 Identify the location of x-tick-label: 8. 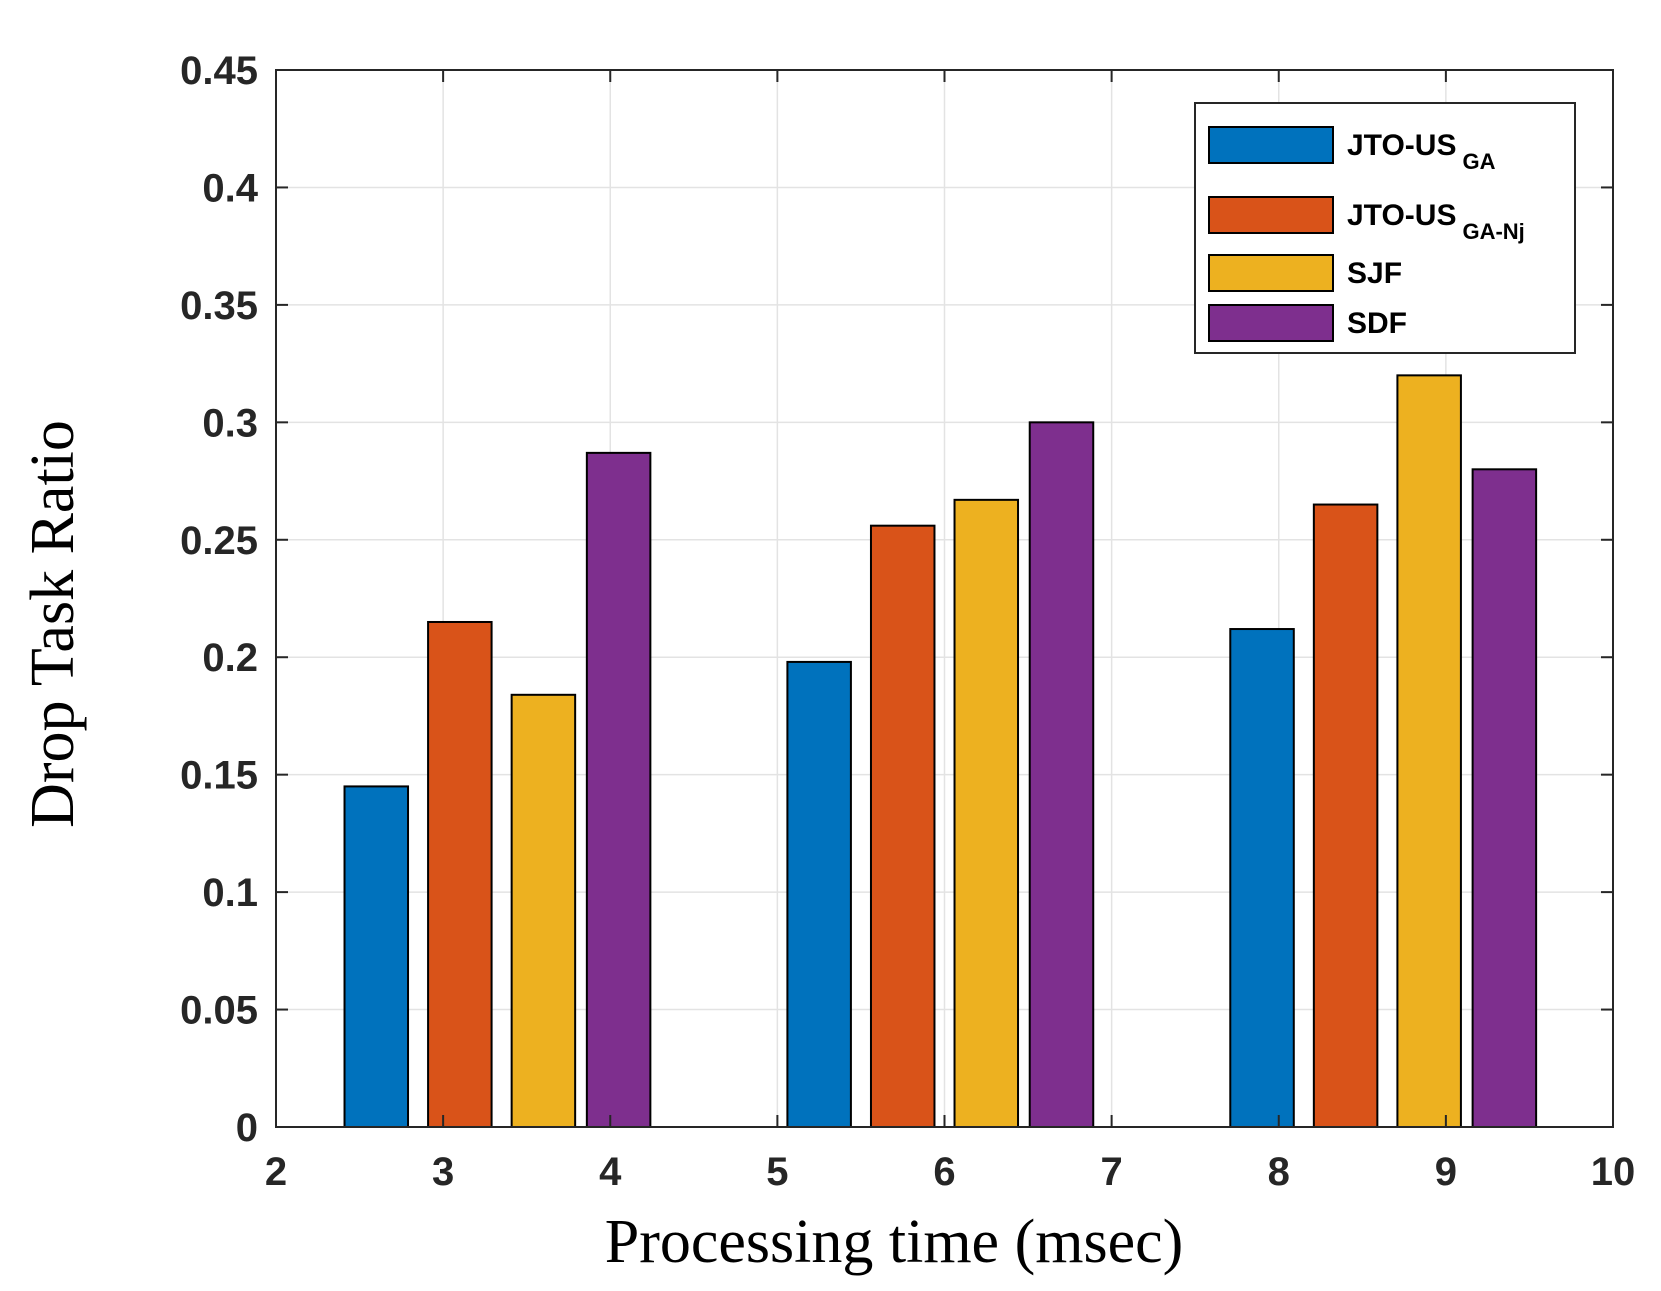
(1279, 1172).